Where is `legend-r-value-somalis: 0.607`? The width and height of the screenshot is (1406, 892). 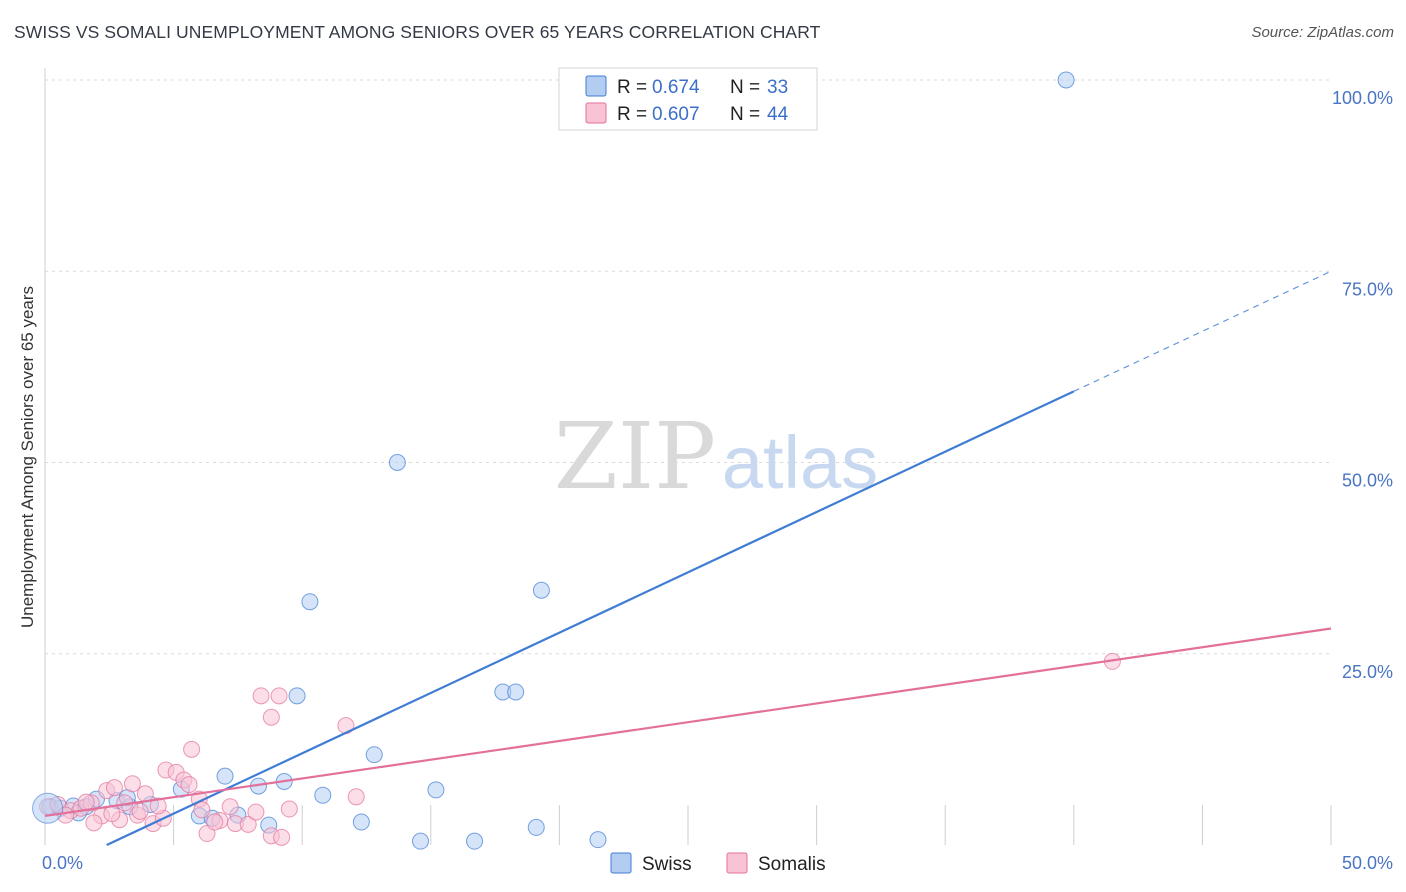 legend-r-value-somalis: 0.607 is located at coordinates (676, 114).